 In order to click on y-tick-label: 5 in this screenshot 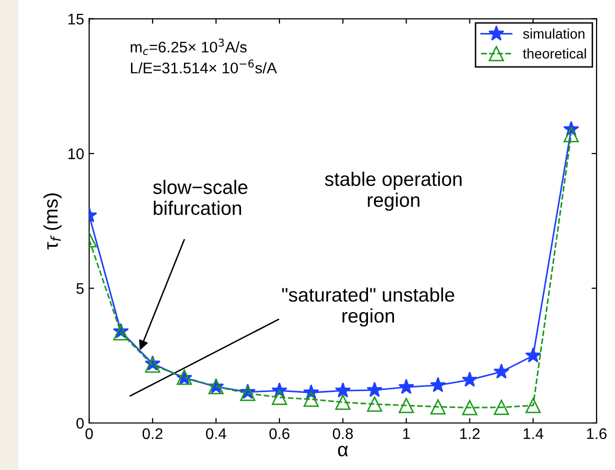, I will do `click(80, 288)`.